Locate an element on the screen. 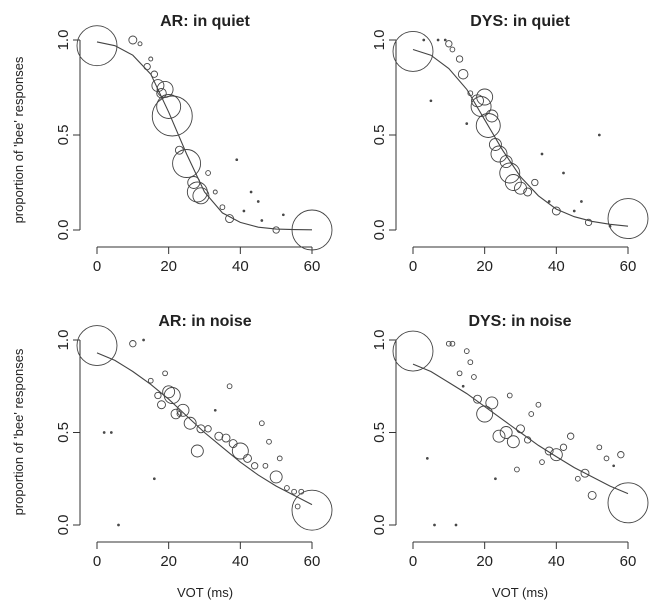  x-tick-label: 40 is located at coordinates (240, 561).